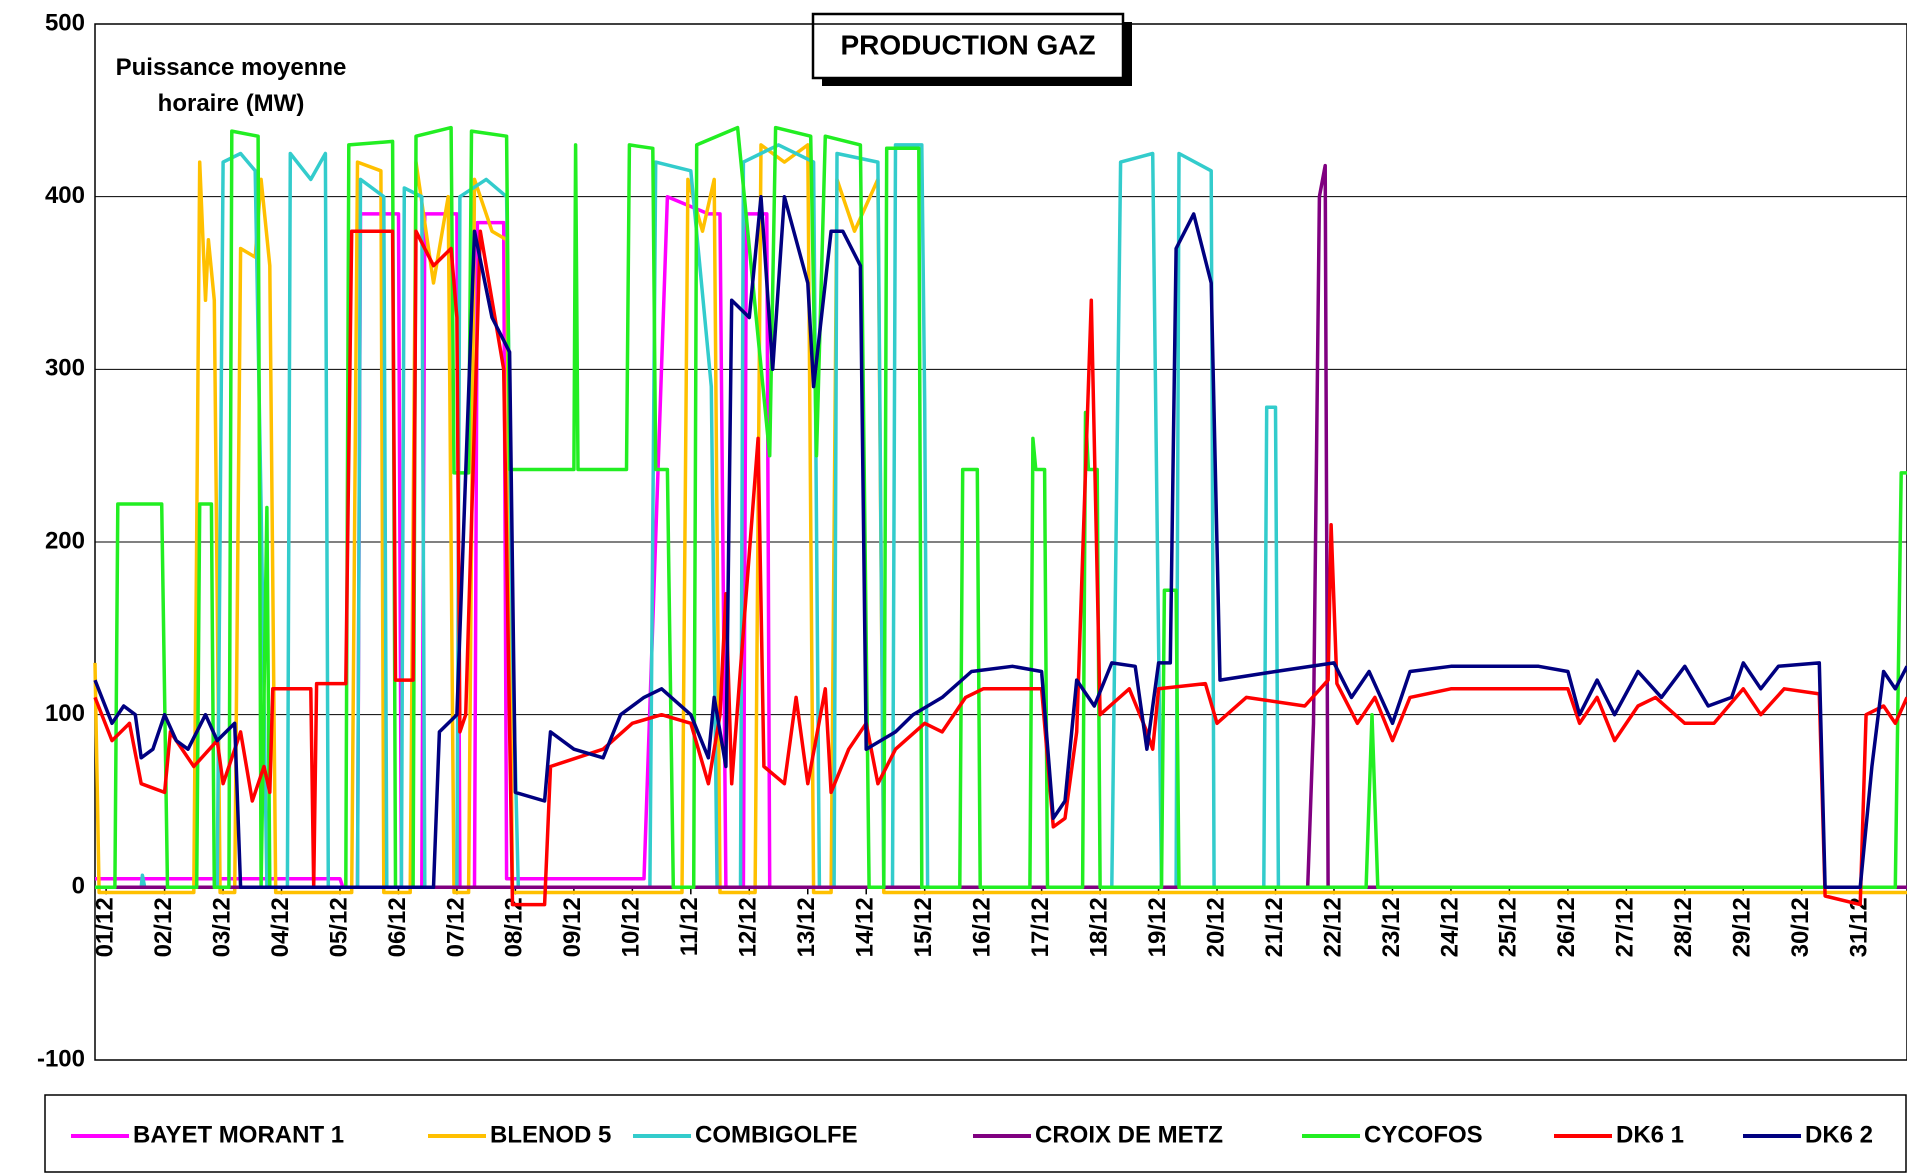  I want to click on x-tick-label: 30/12, so click(1800, 927).